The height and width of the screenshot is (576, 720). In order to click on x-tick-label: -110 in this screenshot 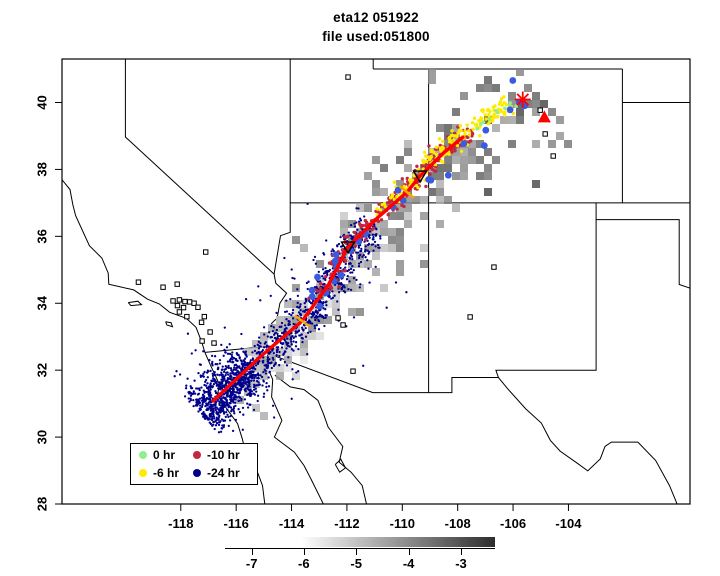, I will do `click(402, 523)`.